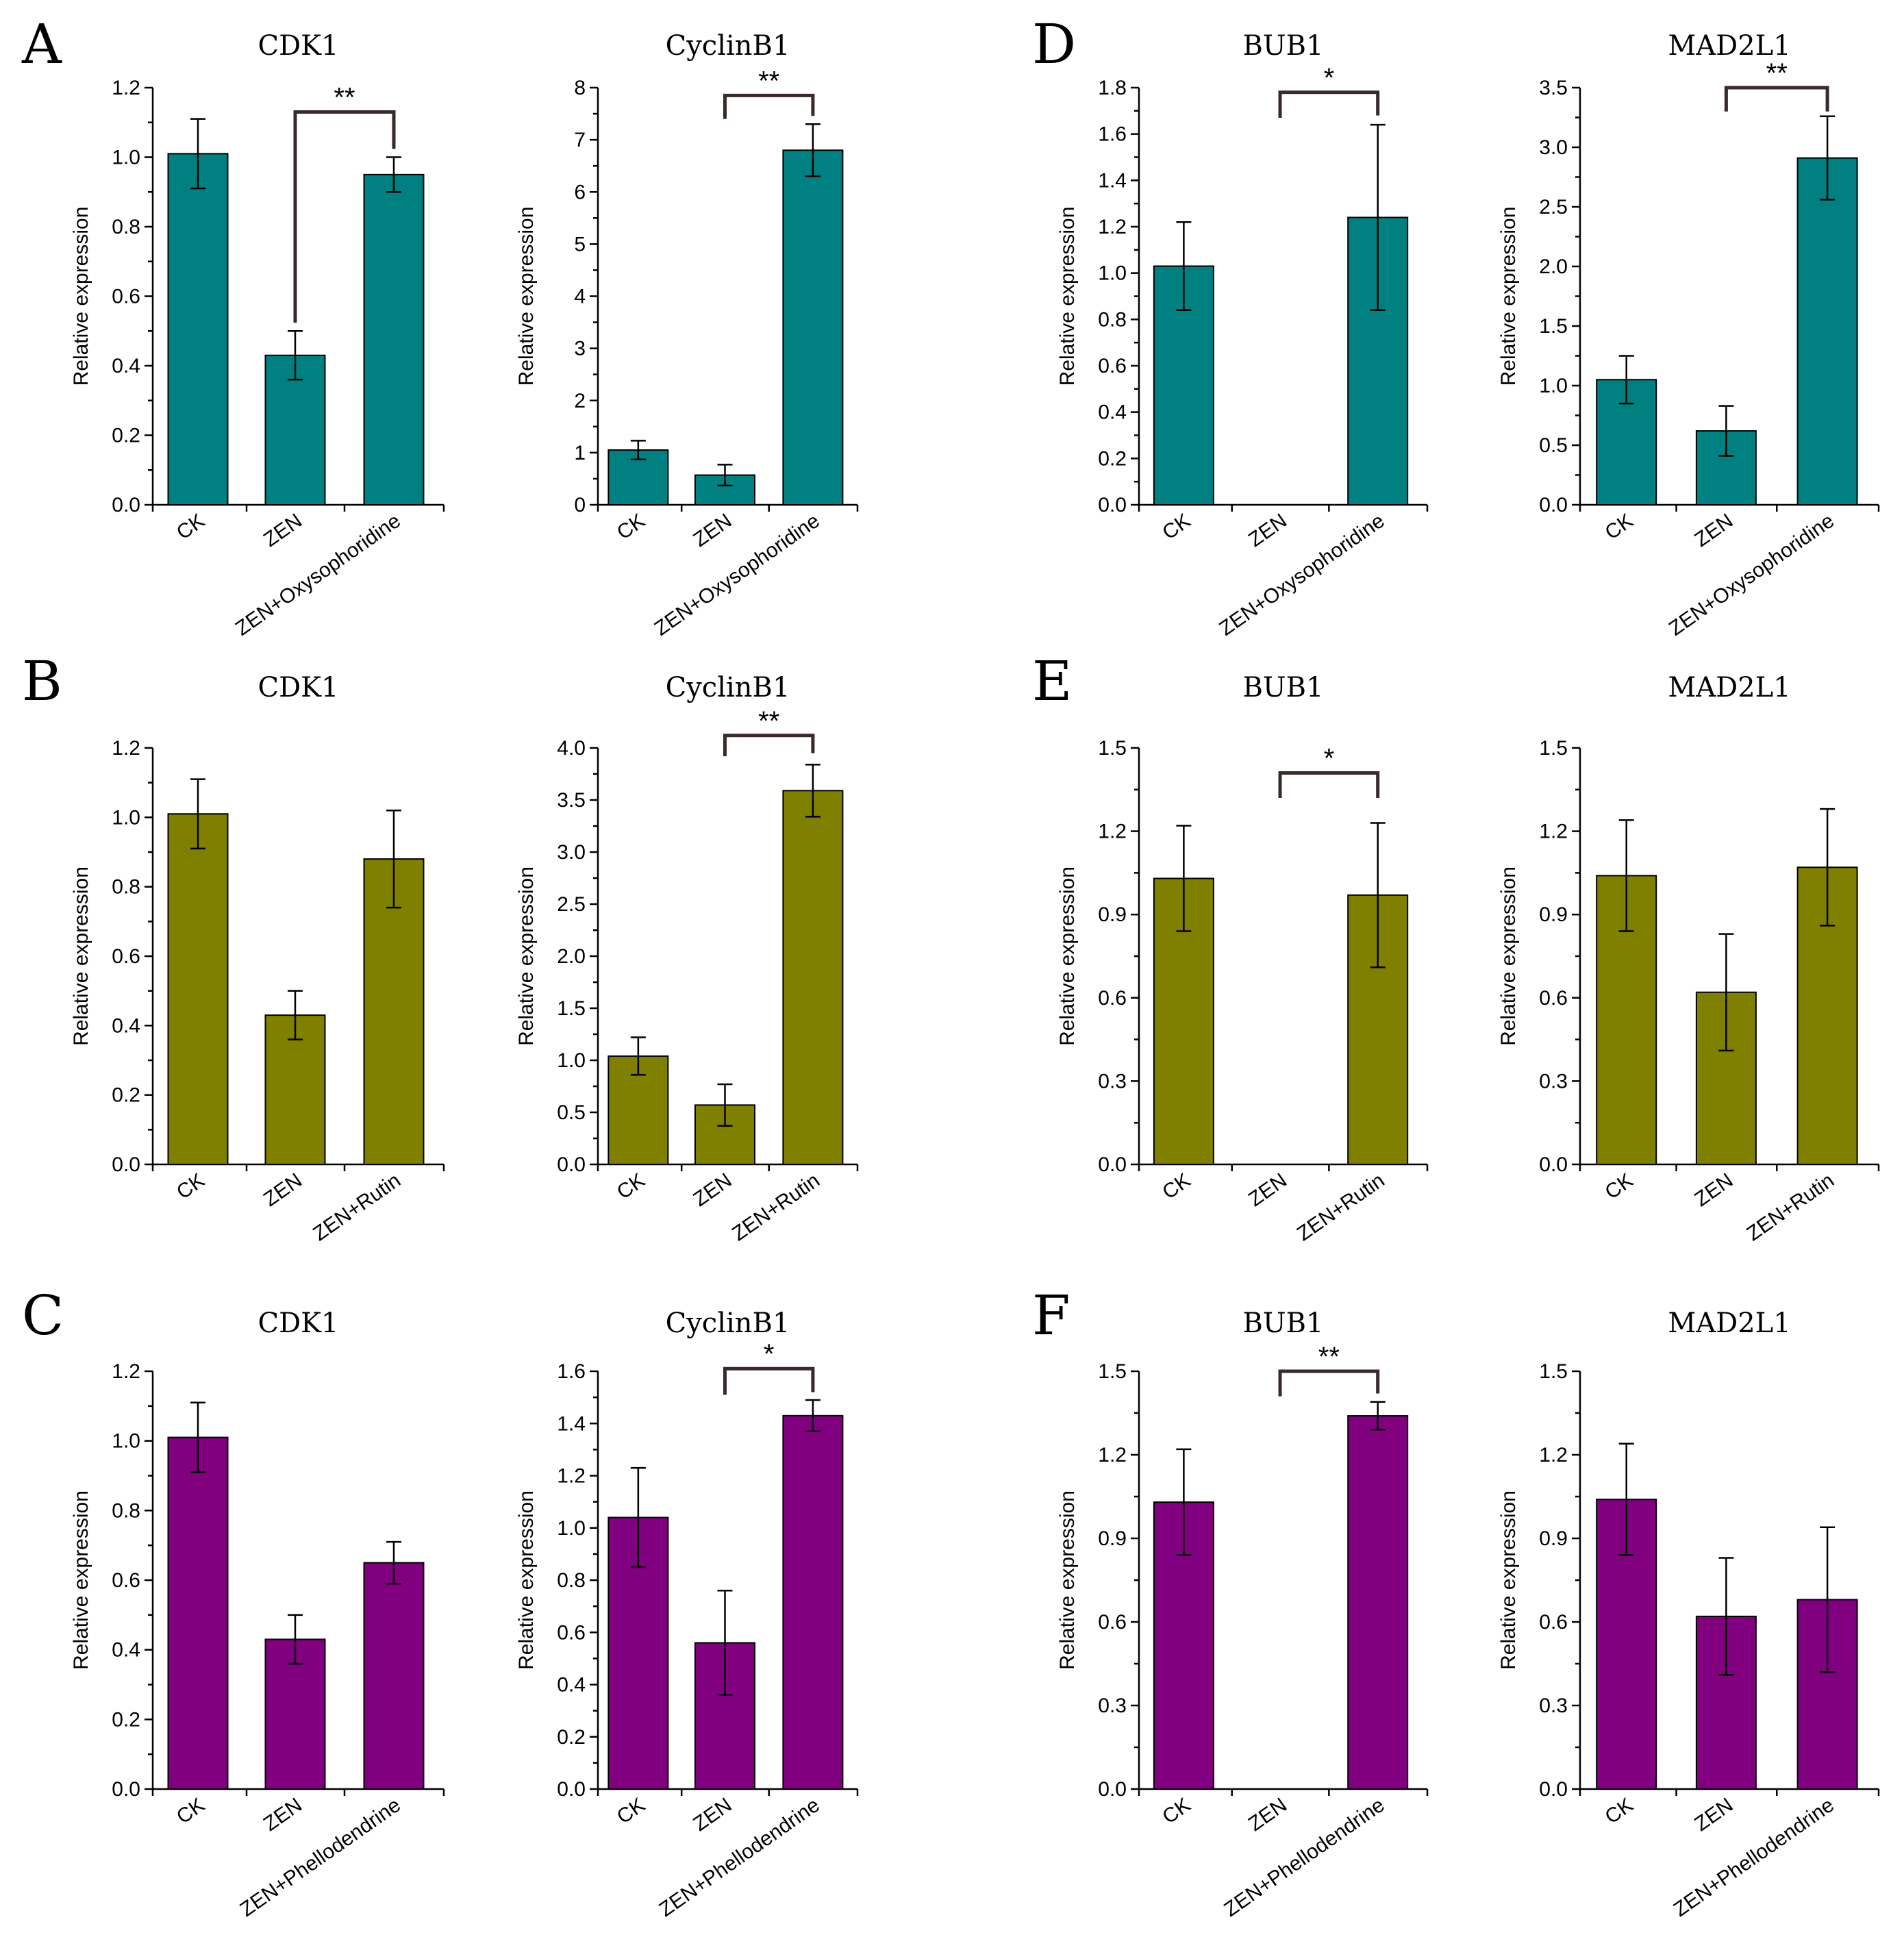 This screenshot has height=1937, width=1904. I want to click on chart-title: CDK1, so click(298, 1323).